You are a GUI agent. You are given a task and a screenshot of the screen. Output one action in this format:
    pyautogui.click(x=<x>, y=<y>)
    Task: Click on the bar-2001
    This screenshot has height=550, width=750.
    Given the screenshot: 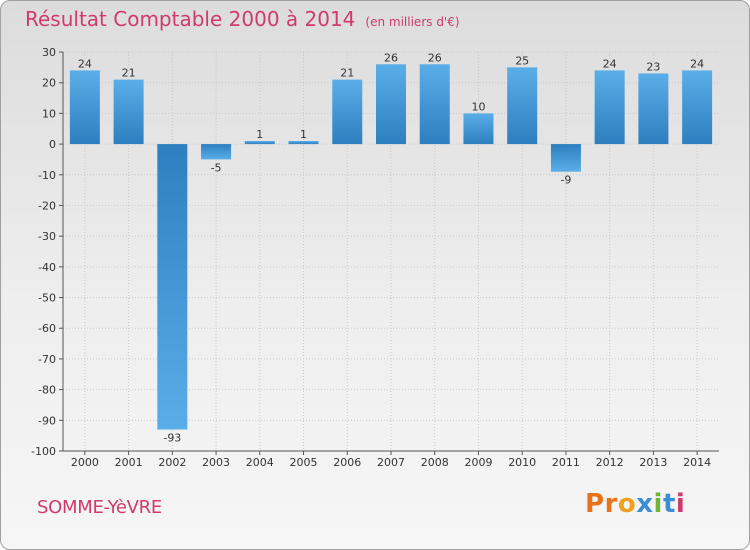 What is the action you would take?
    pyautogui.click(x=128, y=112)
    